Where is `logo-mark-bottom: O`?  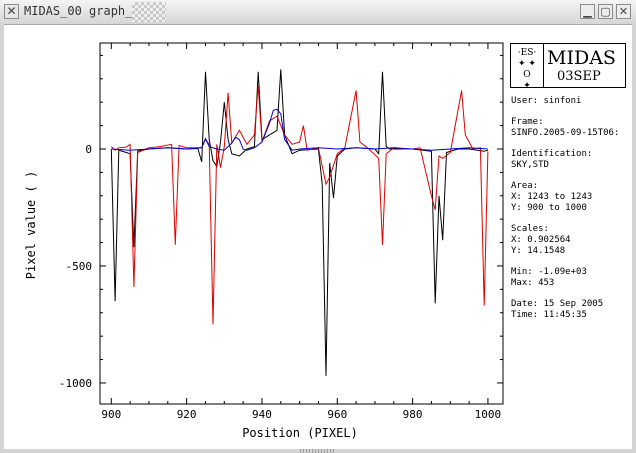
logo-mark-bottom: O is located at coordinates (527, 75).